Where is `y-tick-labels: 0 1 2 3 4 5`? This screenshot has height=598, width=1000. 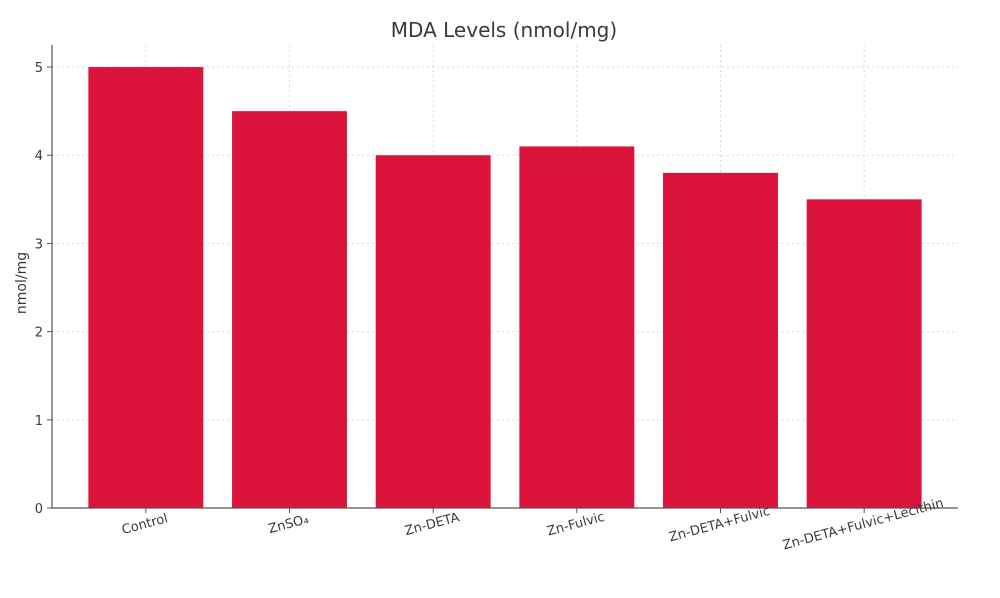 y-tick-labels: 0 1 2 3 4 5 is located at coordinates (39, 289).